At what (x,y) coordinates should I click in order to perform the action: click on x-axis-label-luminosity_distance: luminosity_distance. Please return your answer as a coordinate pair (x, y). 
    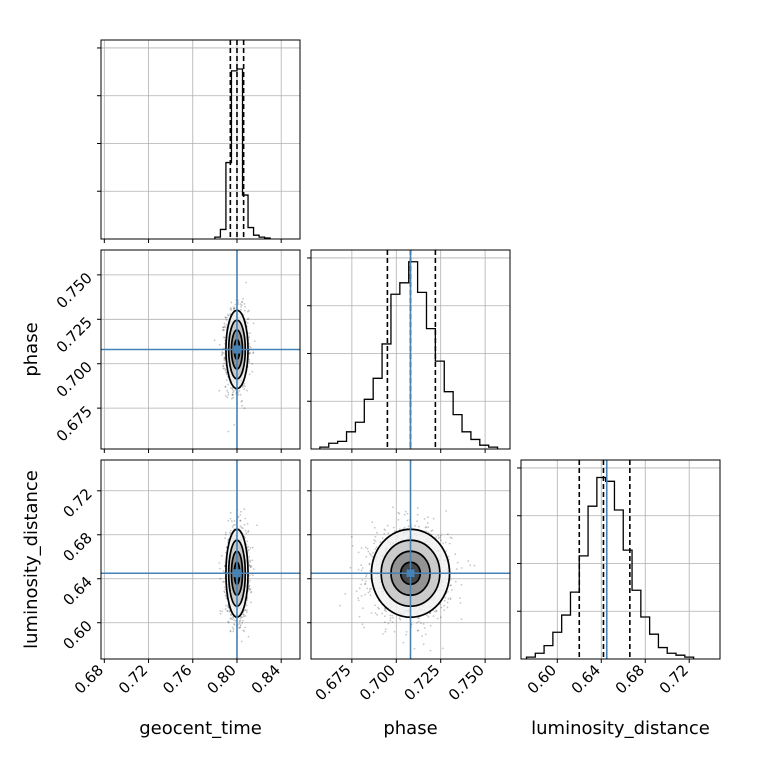
    Looking at the image, I should click on (620, 728).